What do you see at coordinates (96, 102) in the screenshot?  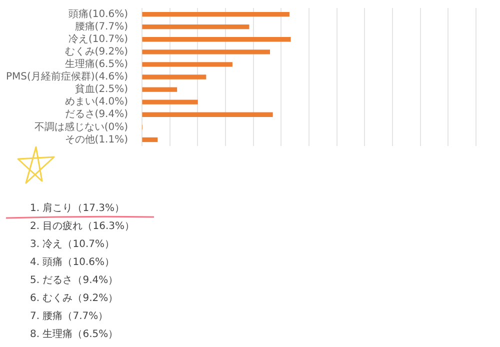 I see `y-tick-label: めまい(4.0%)` at bounding box center [96, 102].